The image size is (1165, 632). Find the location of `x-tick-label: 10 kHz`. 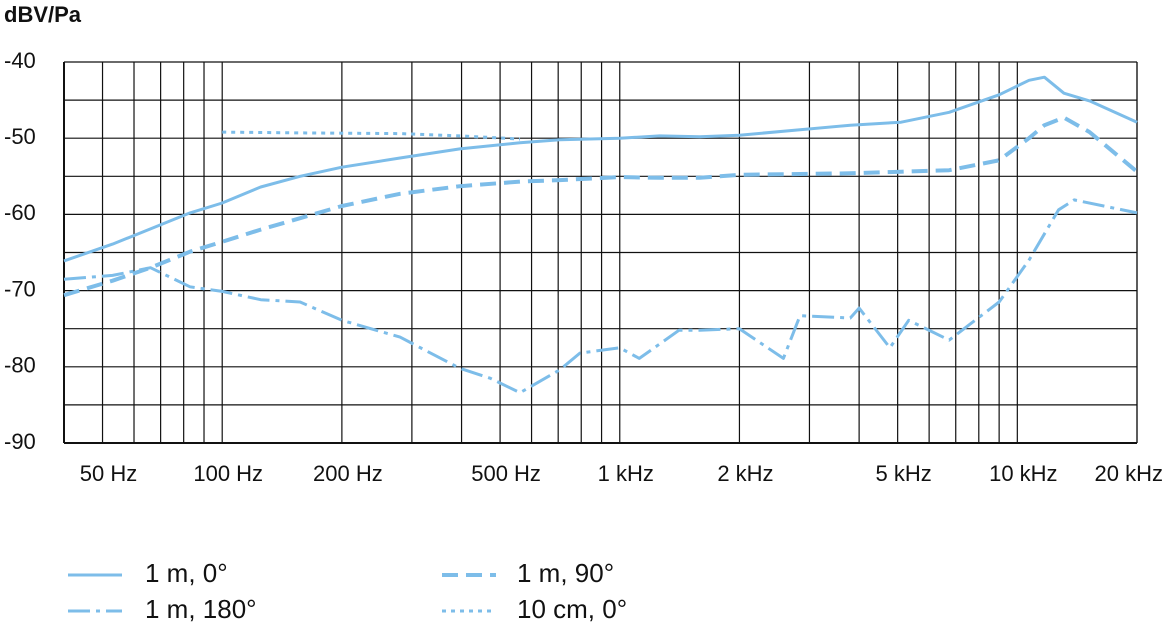

x-tick-label: 10 kHz is located at coordinates (1023, 473).